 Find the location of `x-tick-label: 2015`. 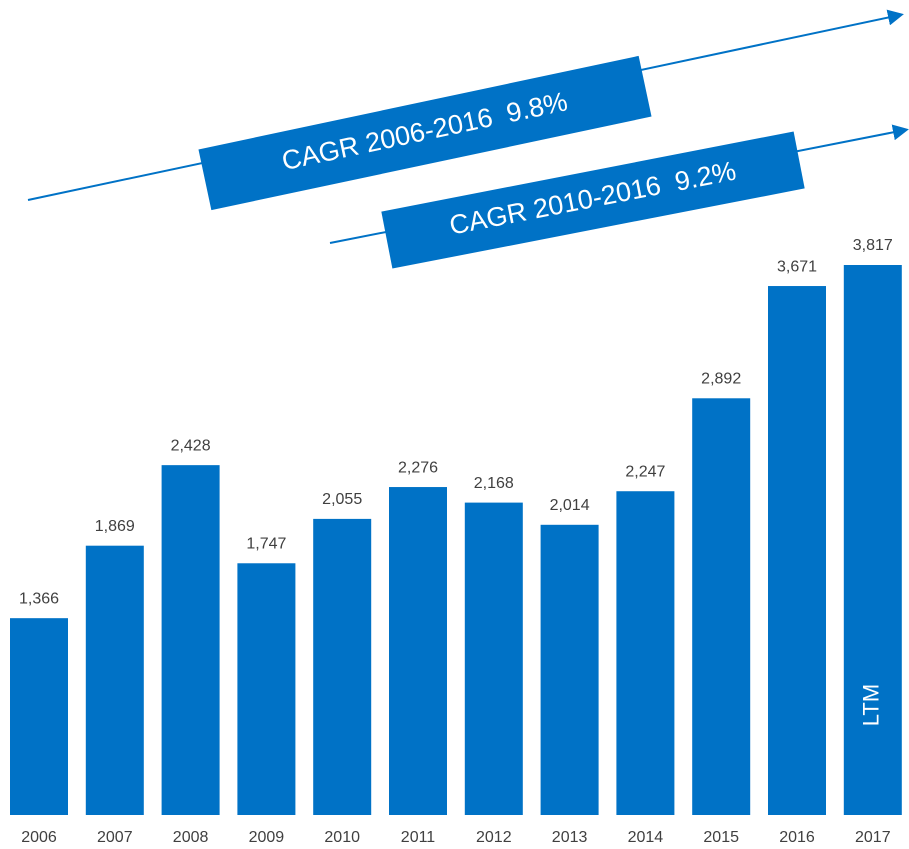

x-tick-label: 2015 is located at coordinates (721, 837).